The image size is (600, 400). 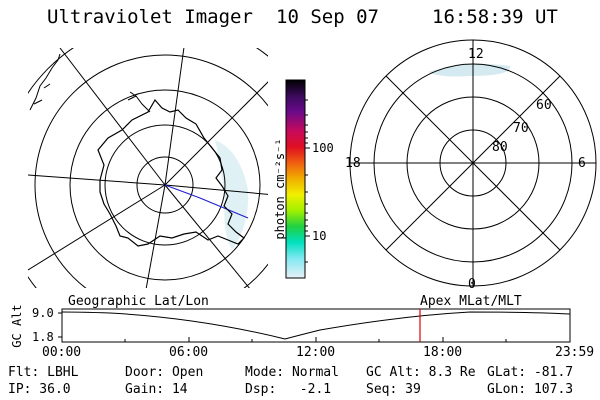 I want to click on xtick-2359: 23:59, so click(x=575, y=352).